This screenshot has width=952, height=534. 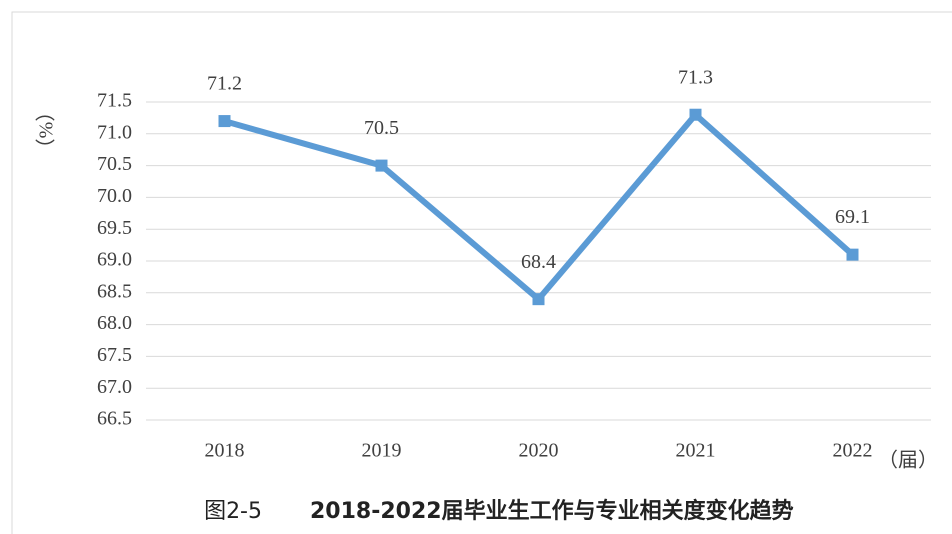 What do you see at coordinates (114, 101) in the screenshot?
I see `y-tick-label: 71.5` at bounding box center [114, 101].